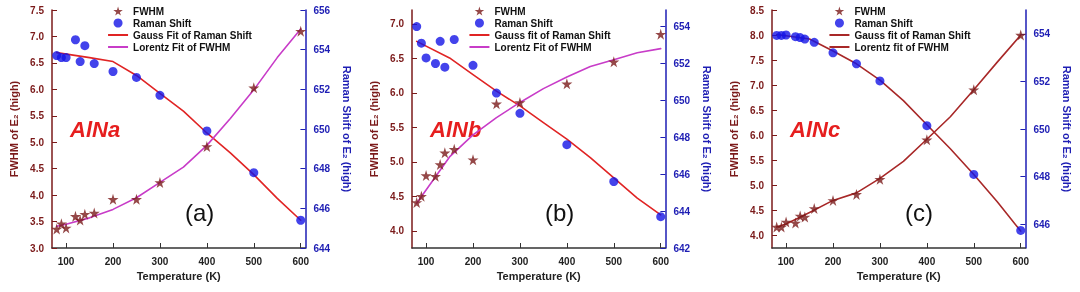  I want to click on y-tick-label: 3.5, so click(37, 222).